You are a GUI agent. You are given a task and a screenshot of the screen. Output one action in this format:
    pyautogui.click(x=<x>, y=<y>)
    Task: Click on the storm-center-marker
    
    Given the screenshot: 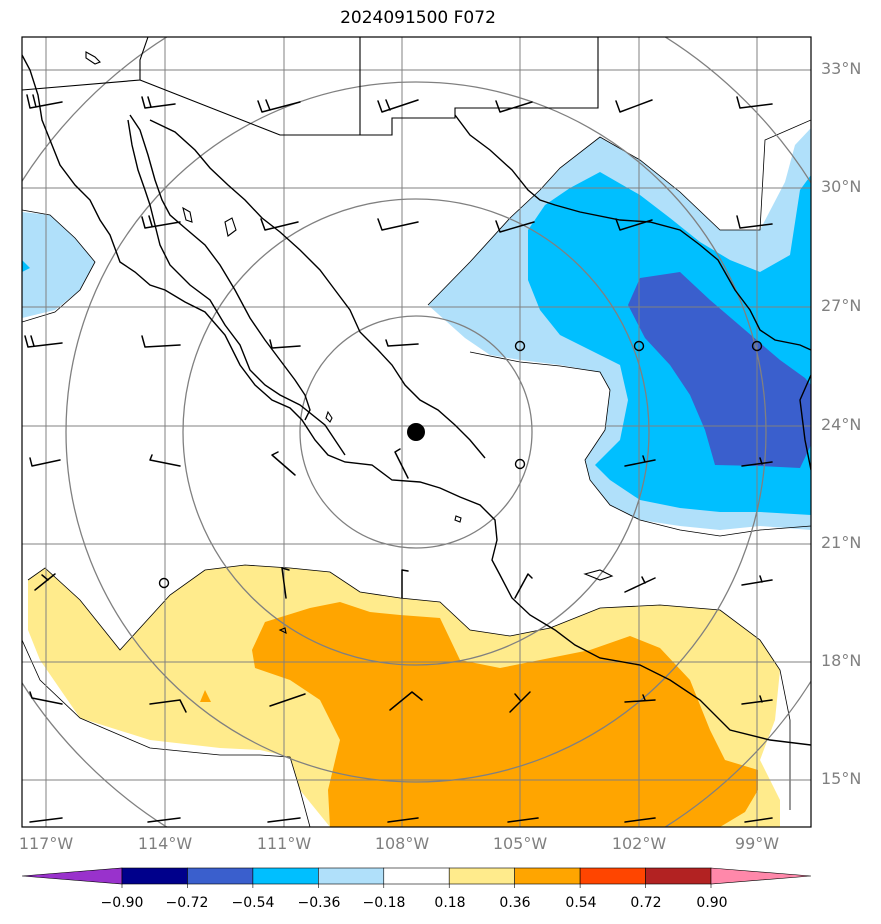 What is the action you would take?
    pyautogui.click(x=416, y=432)
    